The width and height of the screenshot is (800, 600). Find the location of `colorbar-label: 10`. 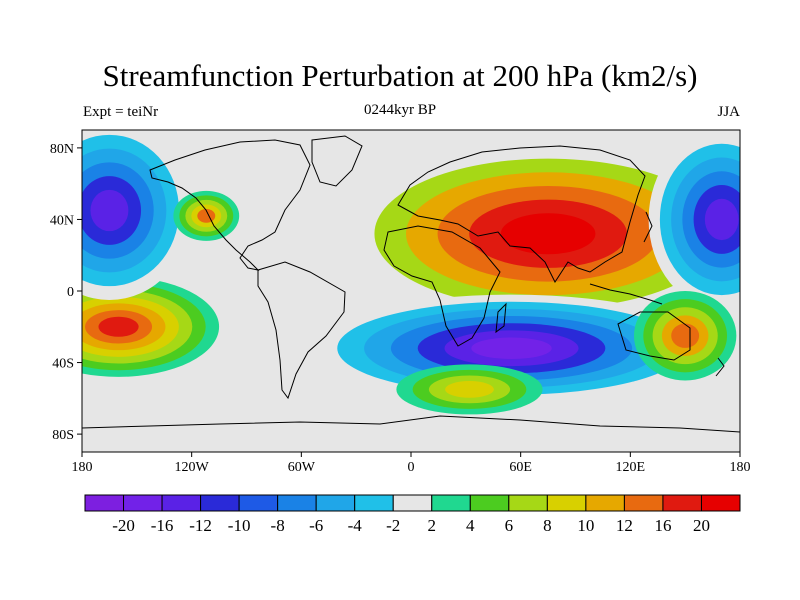

colorbar-label: 10 is located at coordinates (585, 525).